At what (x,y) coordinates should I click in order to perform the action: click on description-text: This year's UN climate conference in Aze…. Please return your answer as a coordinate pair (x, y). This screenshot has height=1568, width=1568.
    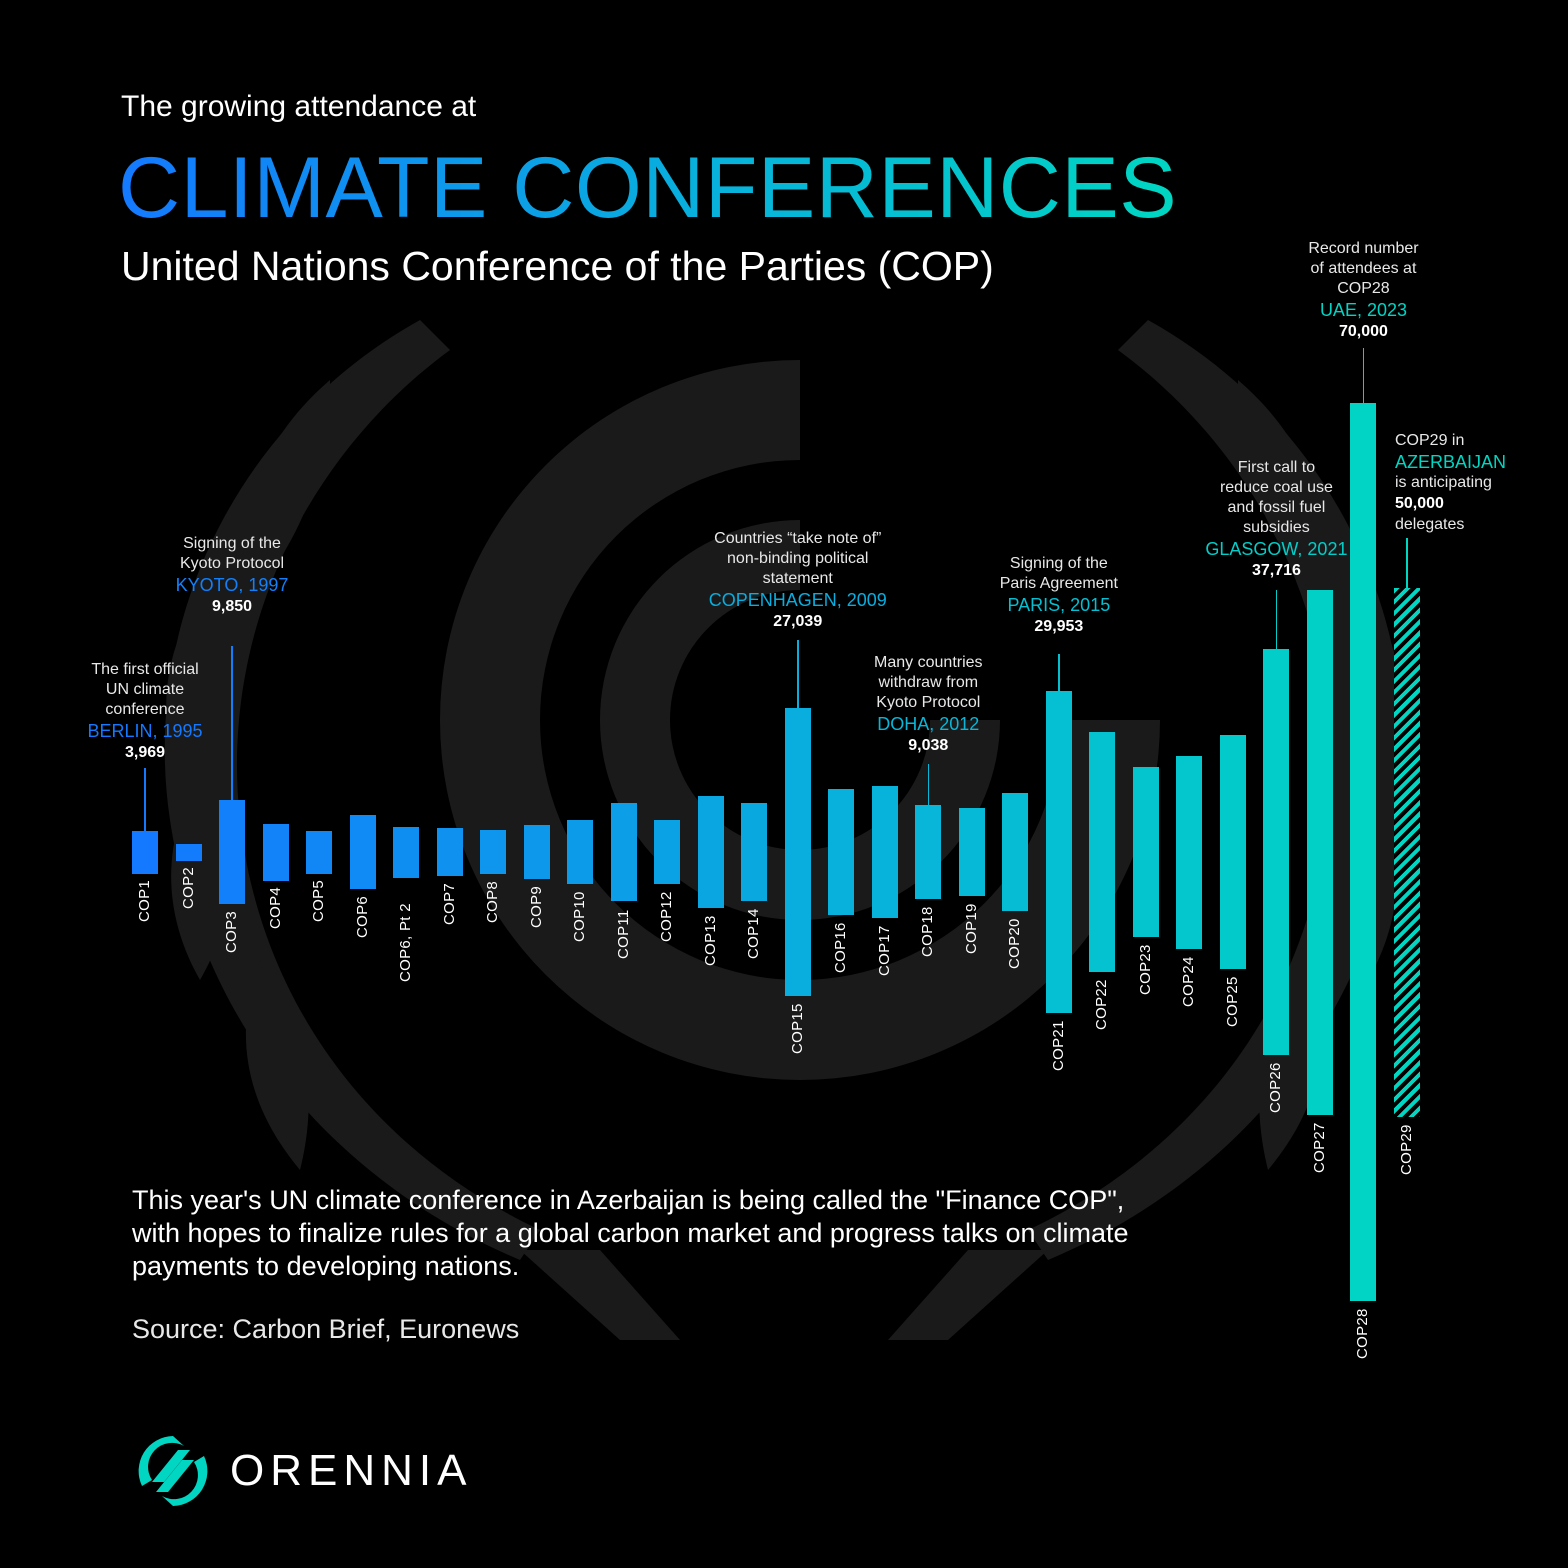
    Looking at the image, I should click on (630, 1233).